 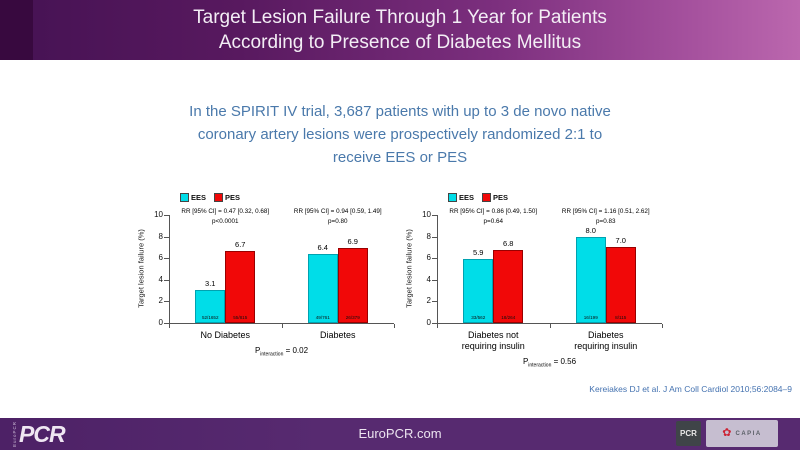 I want to click on x-axis-line, so click(x=281, y=323).